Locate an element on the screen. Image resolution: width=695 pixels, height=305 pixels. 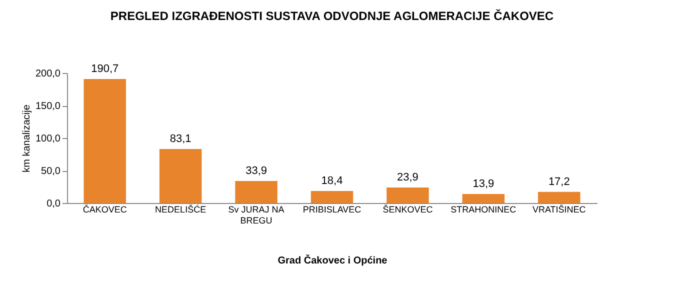
x-tick-label: VRATIŠINEC is located at coordinates (559, 209).